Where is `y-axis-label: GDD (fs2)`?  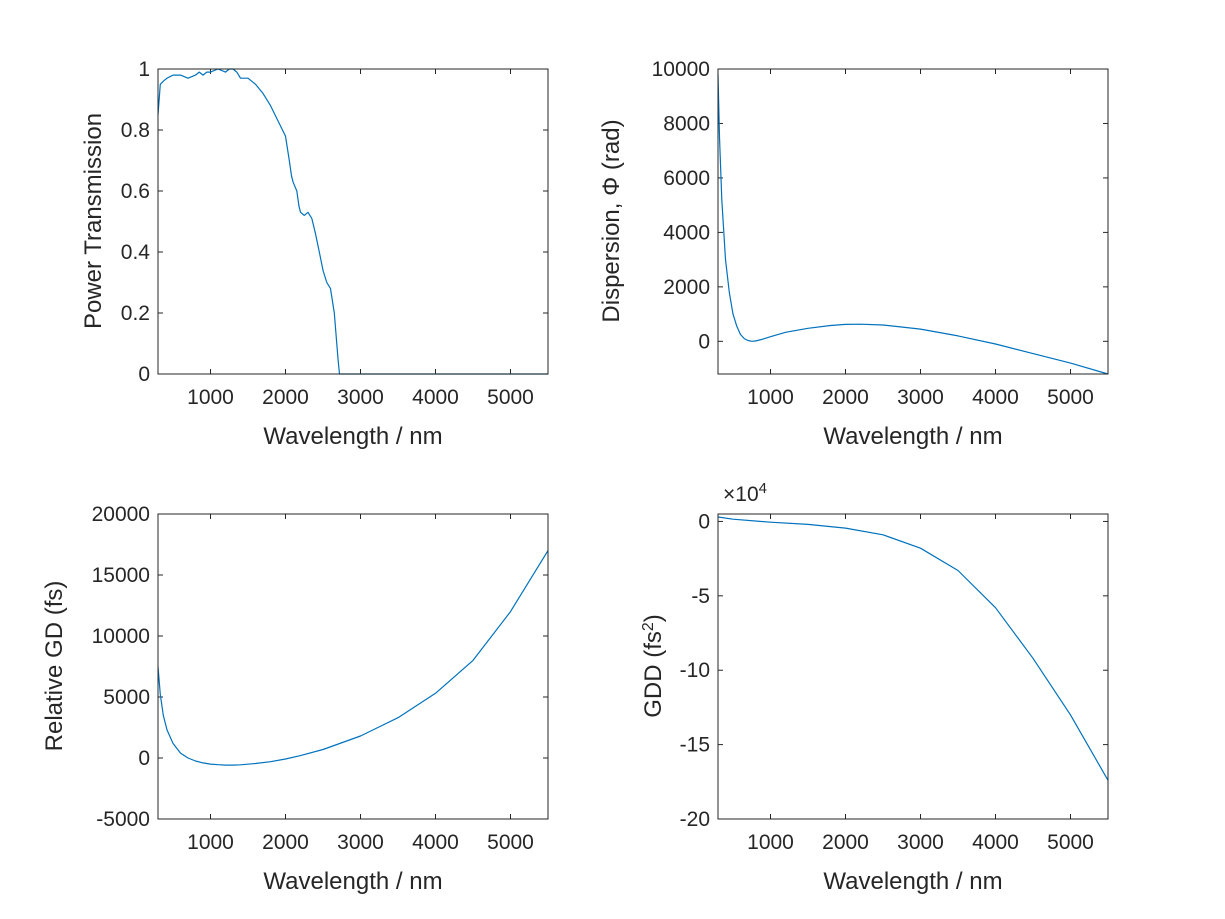
y-axis-label: GDD (fs2) is located at coordinates (654, 666).